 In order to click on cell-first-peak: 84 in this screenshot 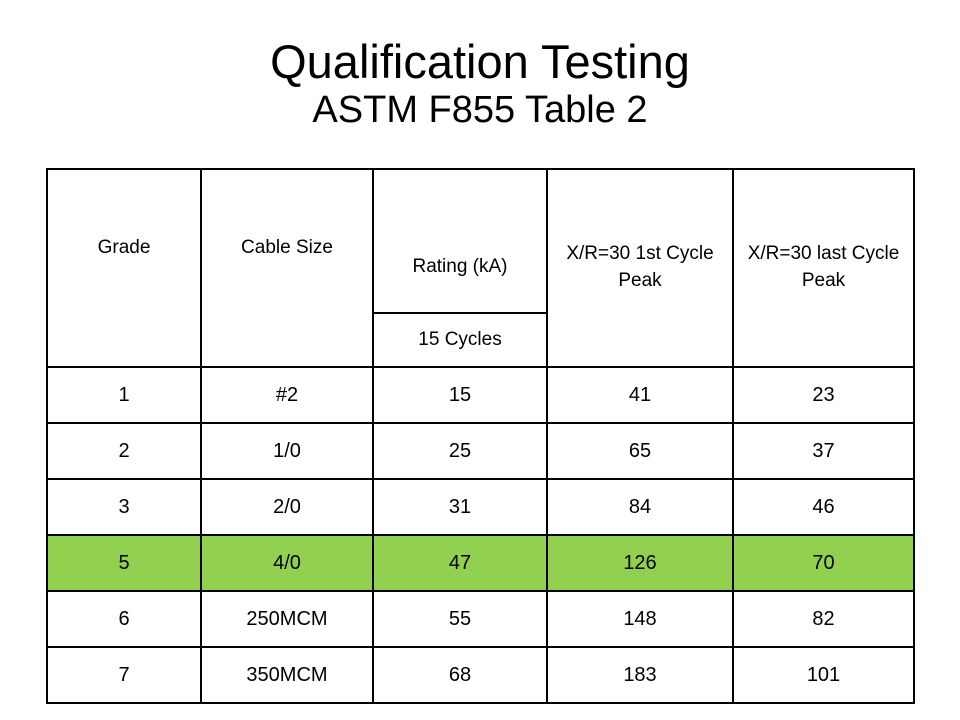, I will do `click(640, 507)`.